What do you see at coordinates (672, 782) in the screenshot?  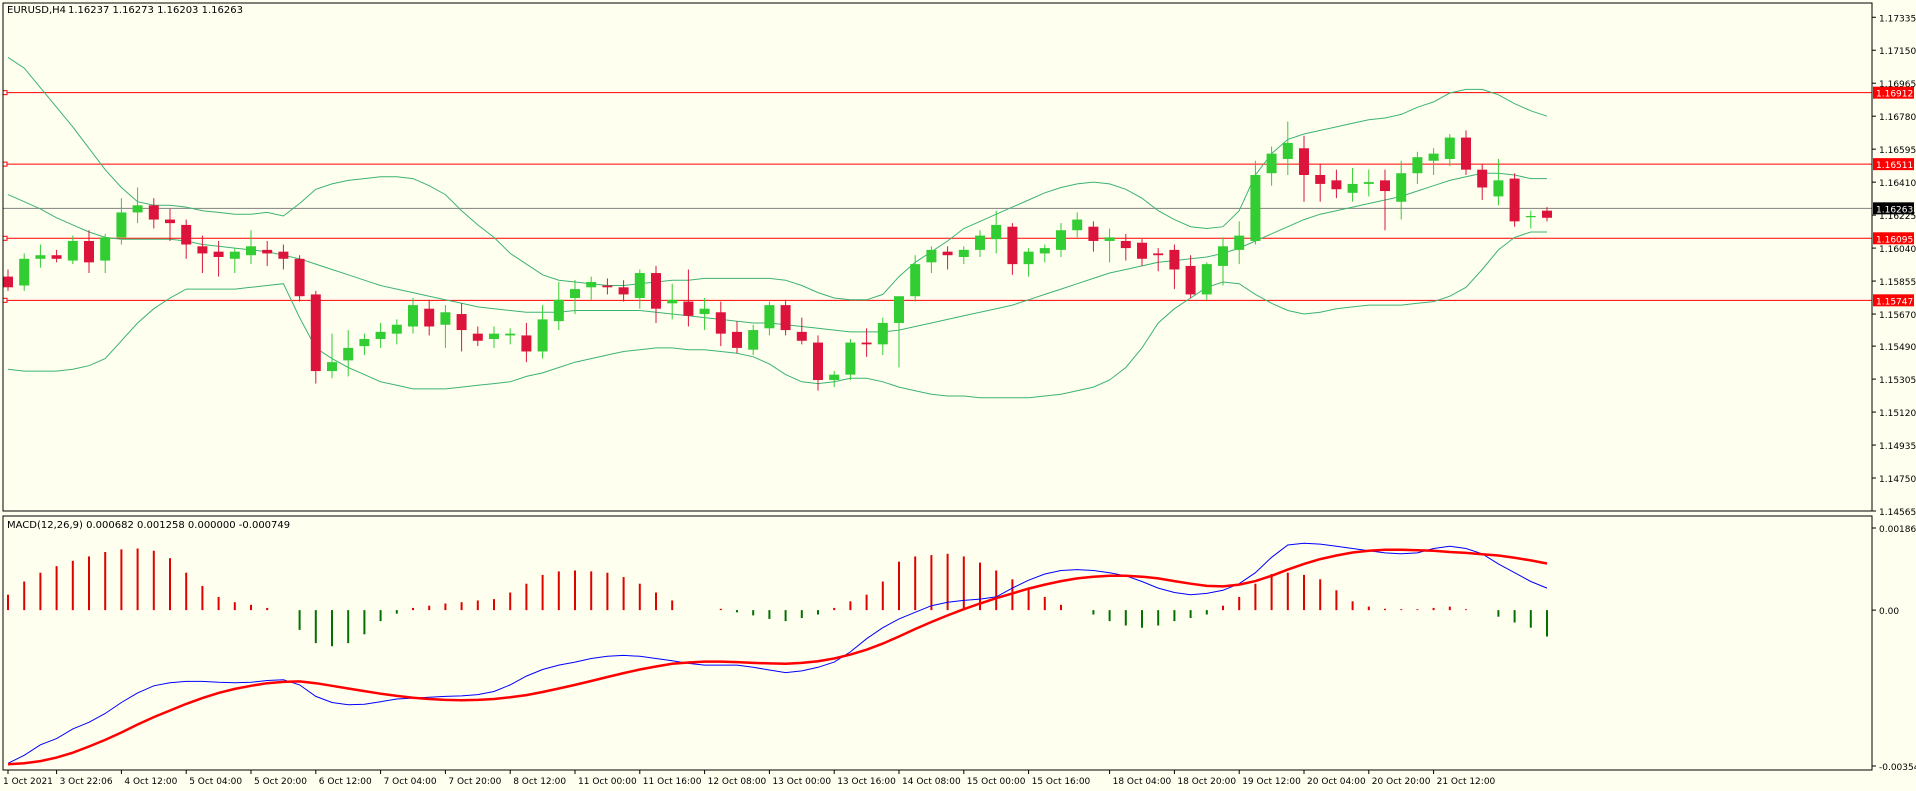 I see `time-axis-label: 11 Oct 16:00` at bounding box center [672, 782].